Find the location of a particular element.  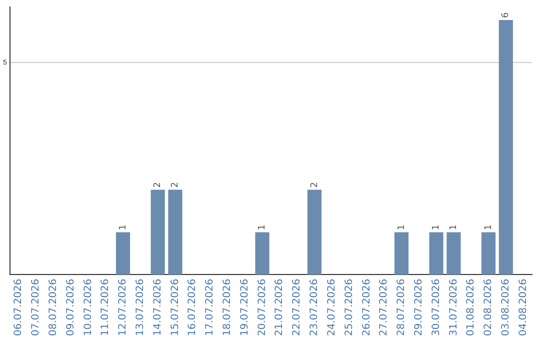

x-tick-label: 28.07.2026 is located at coordinates (402, 307).